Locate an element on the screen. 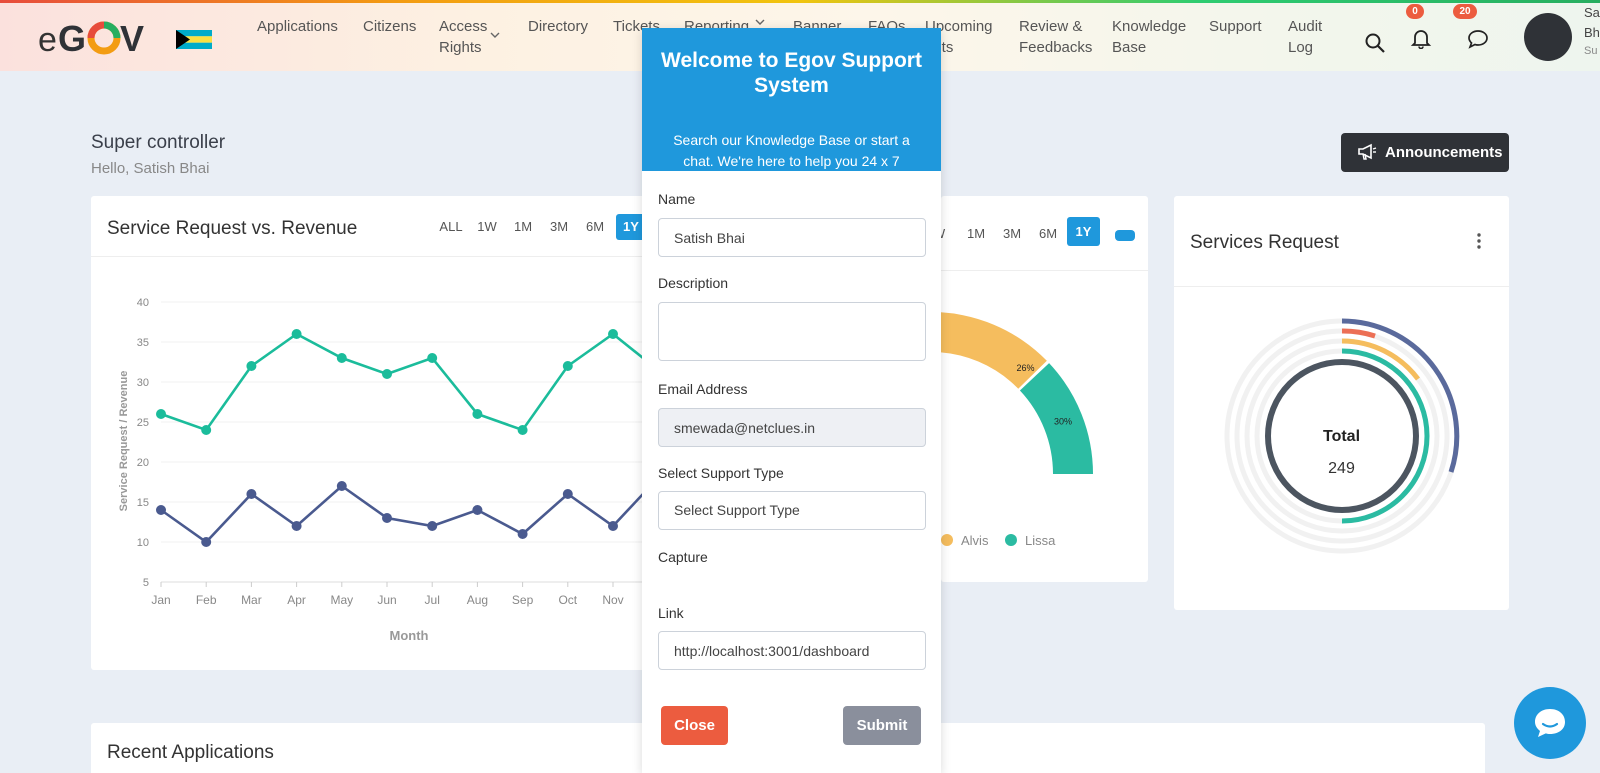 The image size is (1600, 773). close-button: Close is located at coordinates (694, 725).